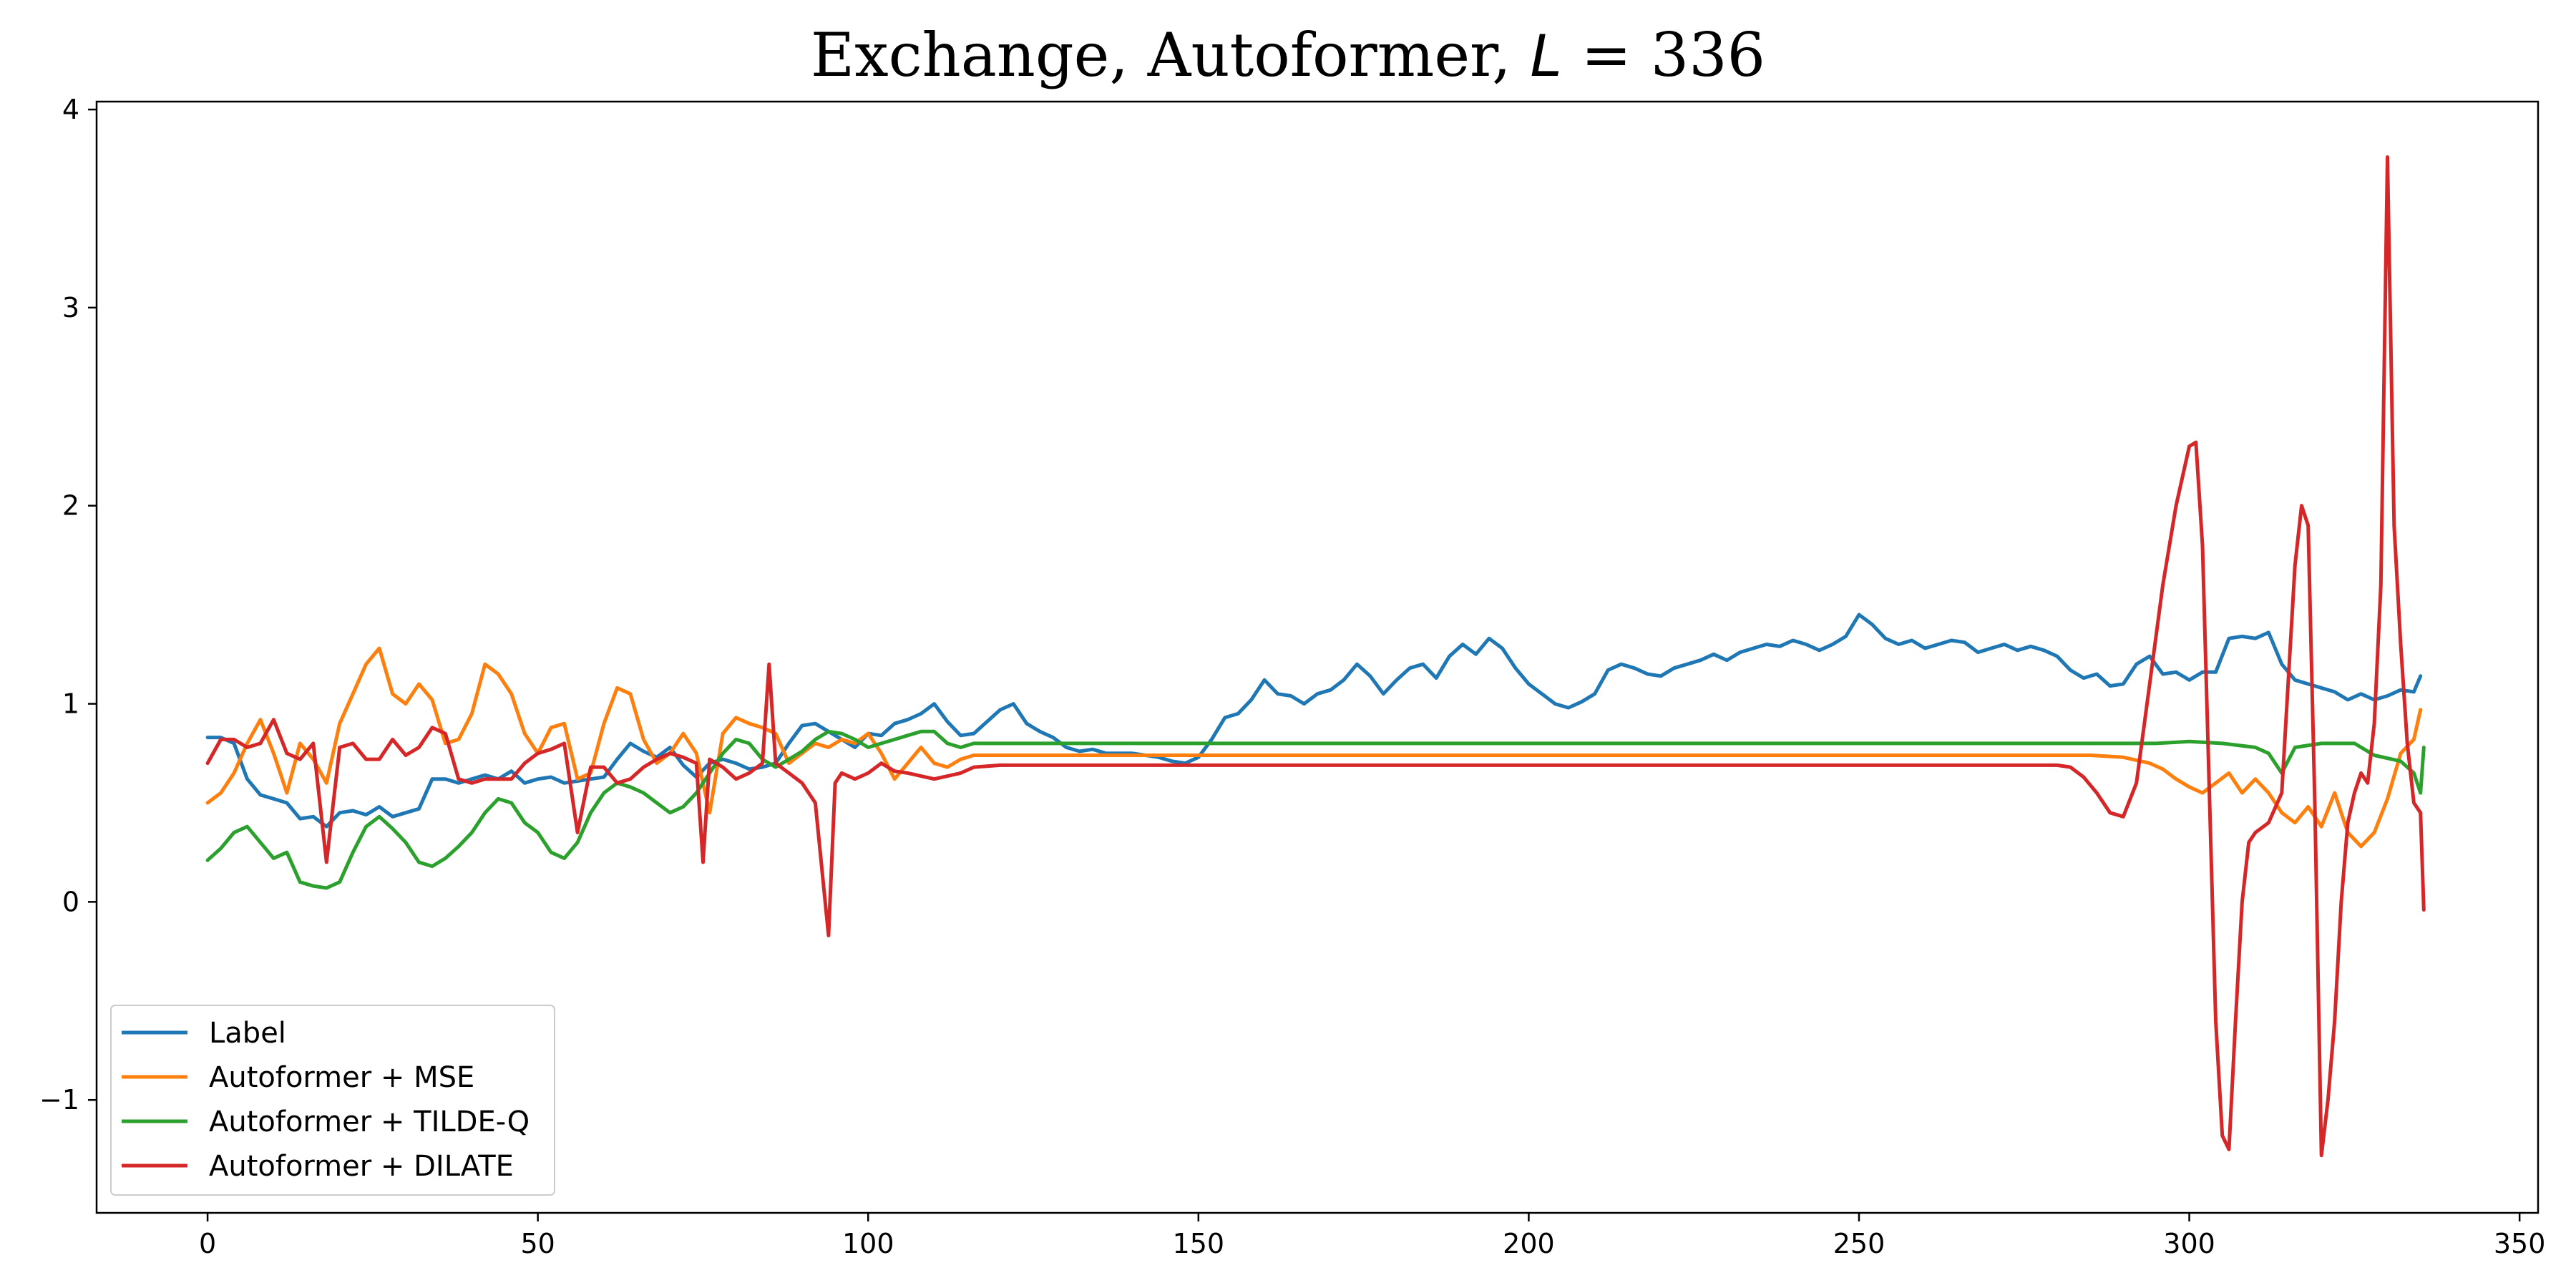 The image size is (2576, 1288). I want to click on x-tick-label: 300, so click(2189, 1243).